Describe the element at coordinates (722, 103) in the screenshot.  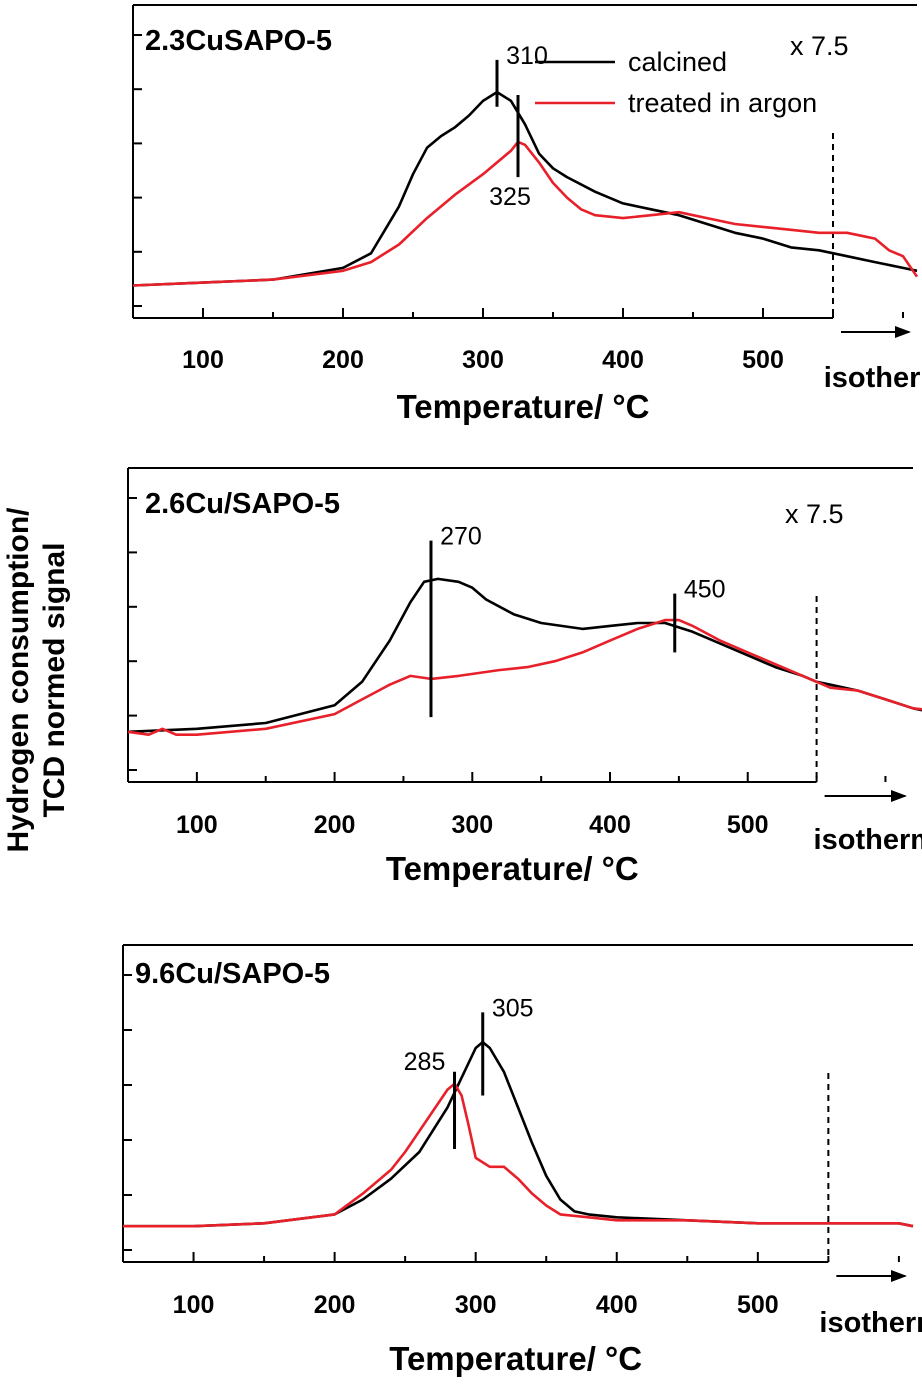
I see `legend-label-argon: treated in argon` at that location.